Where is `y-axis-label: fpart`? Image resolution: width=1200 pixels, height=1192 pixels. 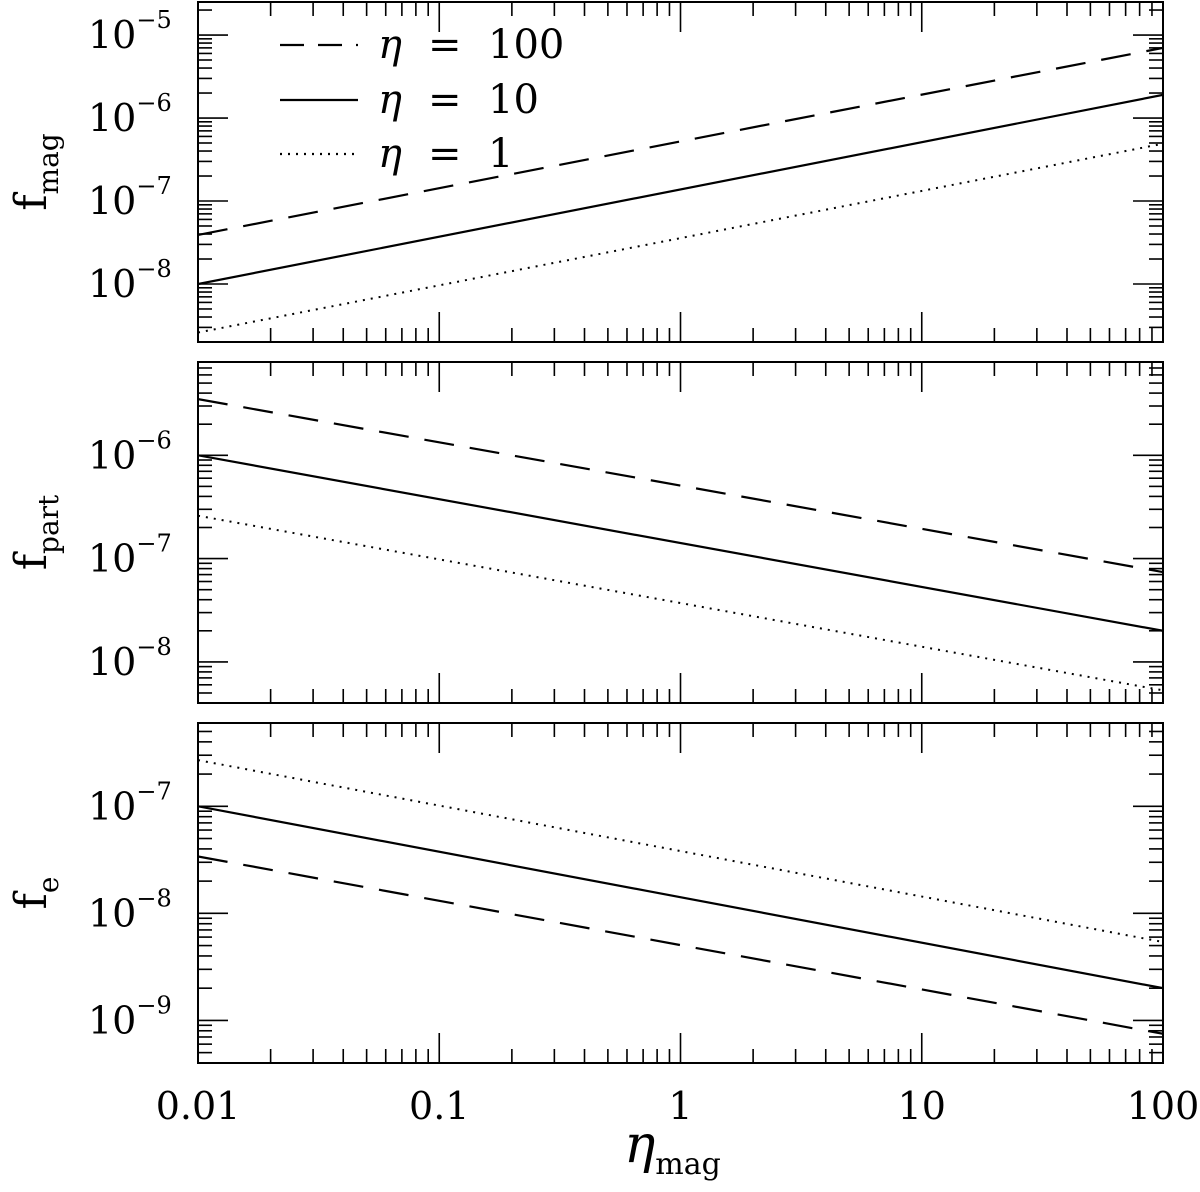
y-axis-label: fpart is located at coordinates (35, 532).